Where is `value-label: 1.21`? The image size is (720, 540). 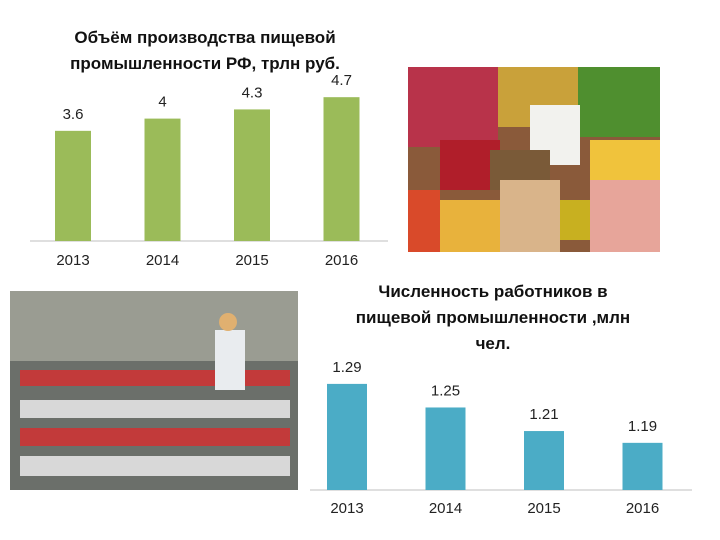 value-label: 1.21 is located at coordinates (543, 414).